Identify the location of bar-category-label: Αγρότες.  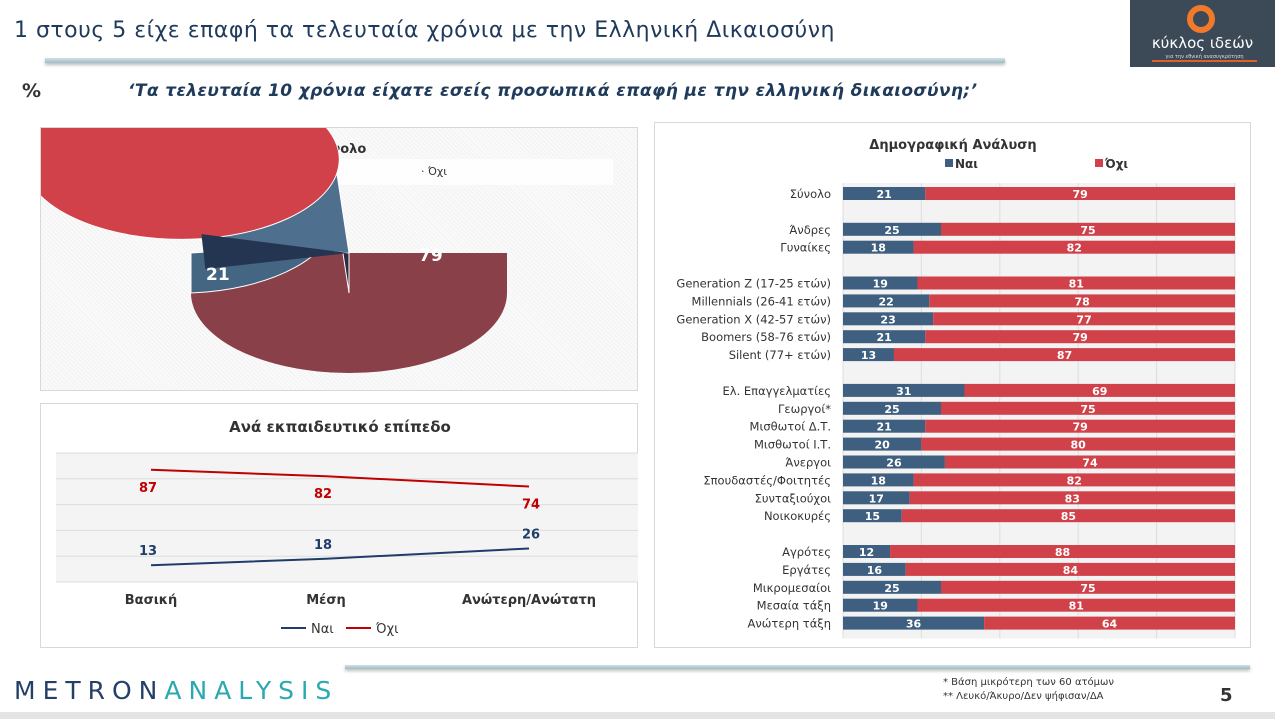
(806, 552).